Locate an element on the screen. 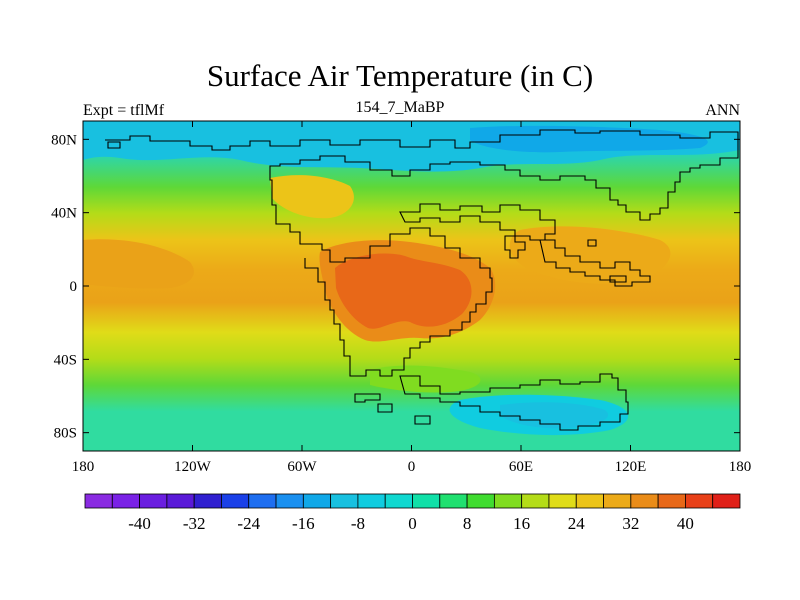  atlantic-green-tongue is located at coordinates (425, 379).